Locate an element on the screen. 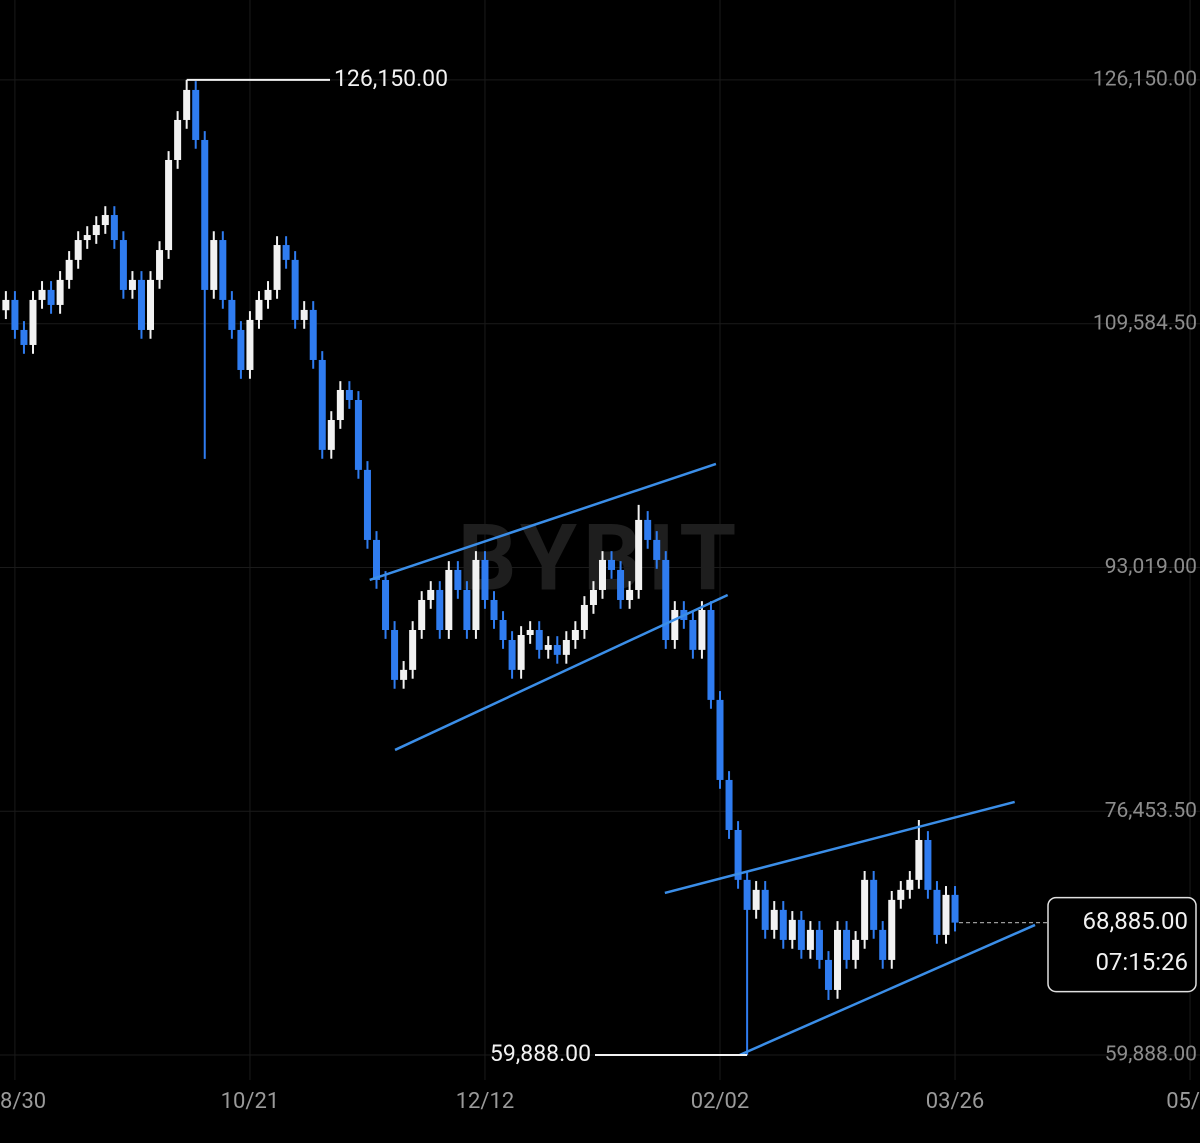 This screenshot has width=1200, height=1143. last-price-label: 68,885.00 is located at coordinates (1135, 921).